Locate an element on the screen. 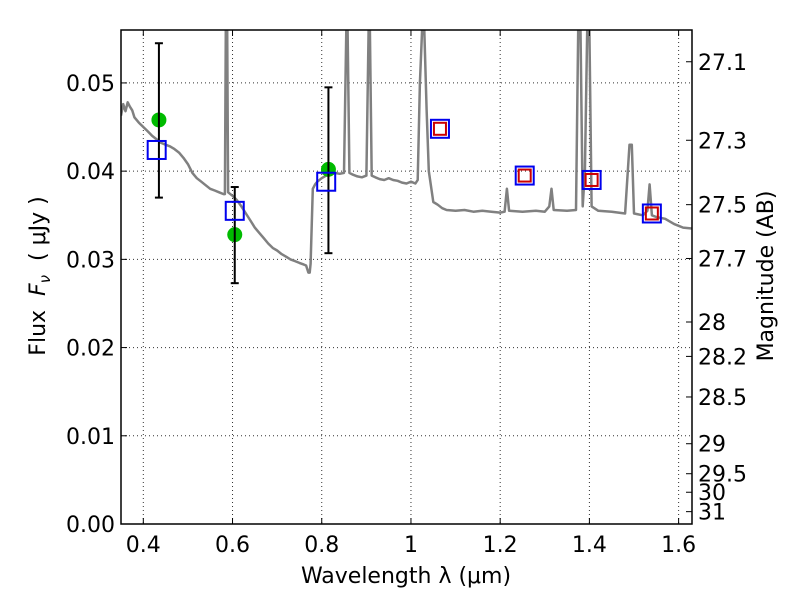 The image size is (800, 600). y-tick-label: 0.05 is located at coordinates (90, 84).